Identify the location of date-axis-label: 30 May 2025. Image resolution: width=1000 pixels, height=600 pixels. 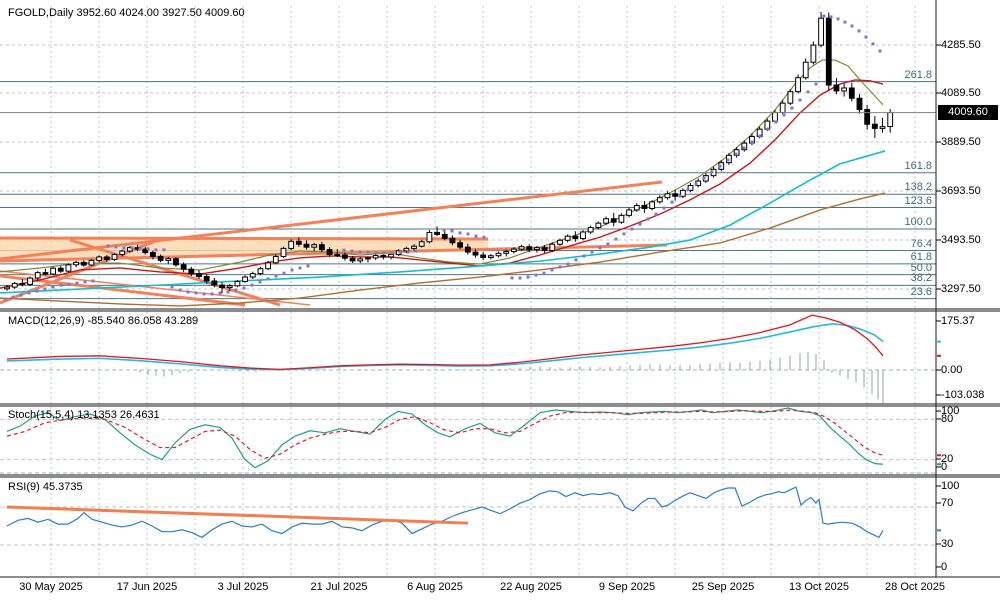
(51, 587).